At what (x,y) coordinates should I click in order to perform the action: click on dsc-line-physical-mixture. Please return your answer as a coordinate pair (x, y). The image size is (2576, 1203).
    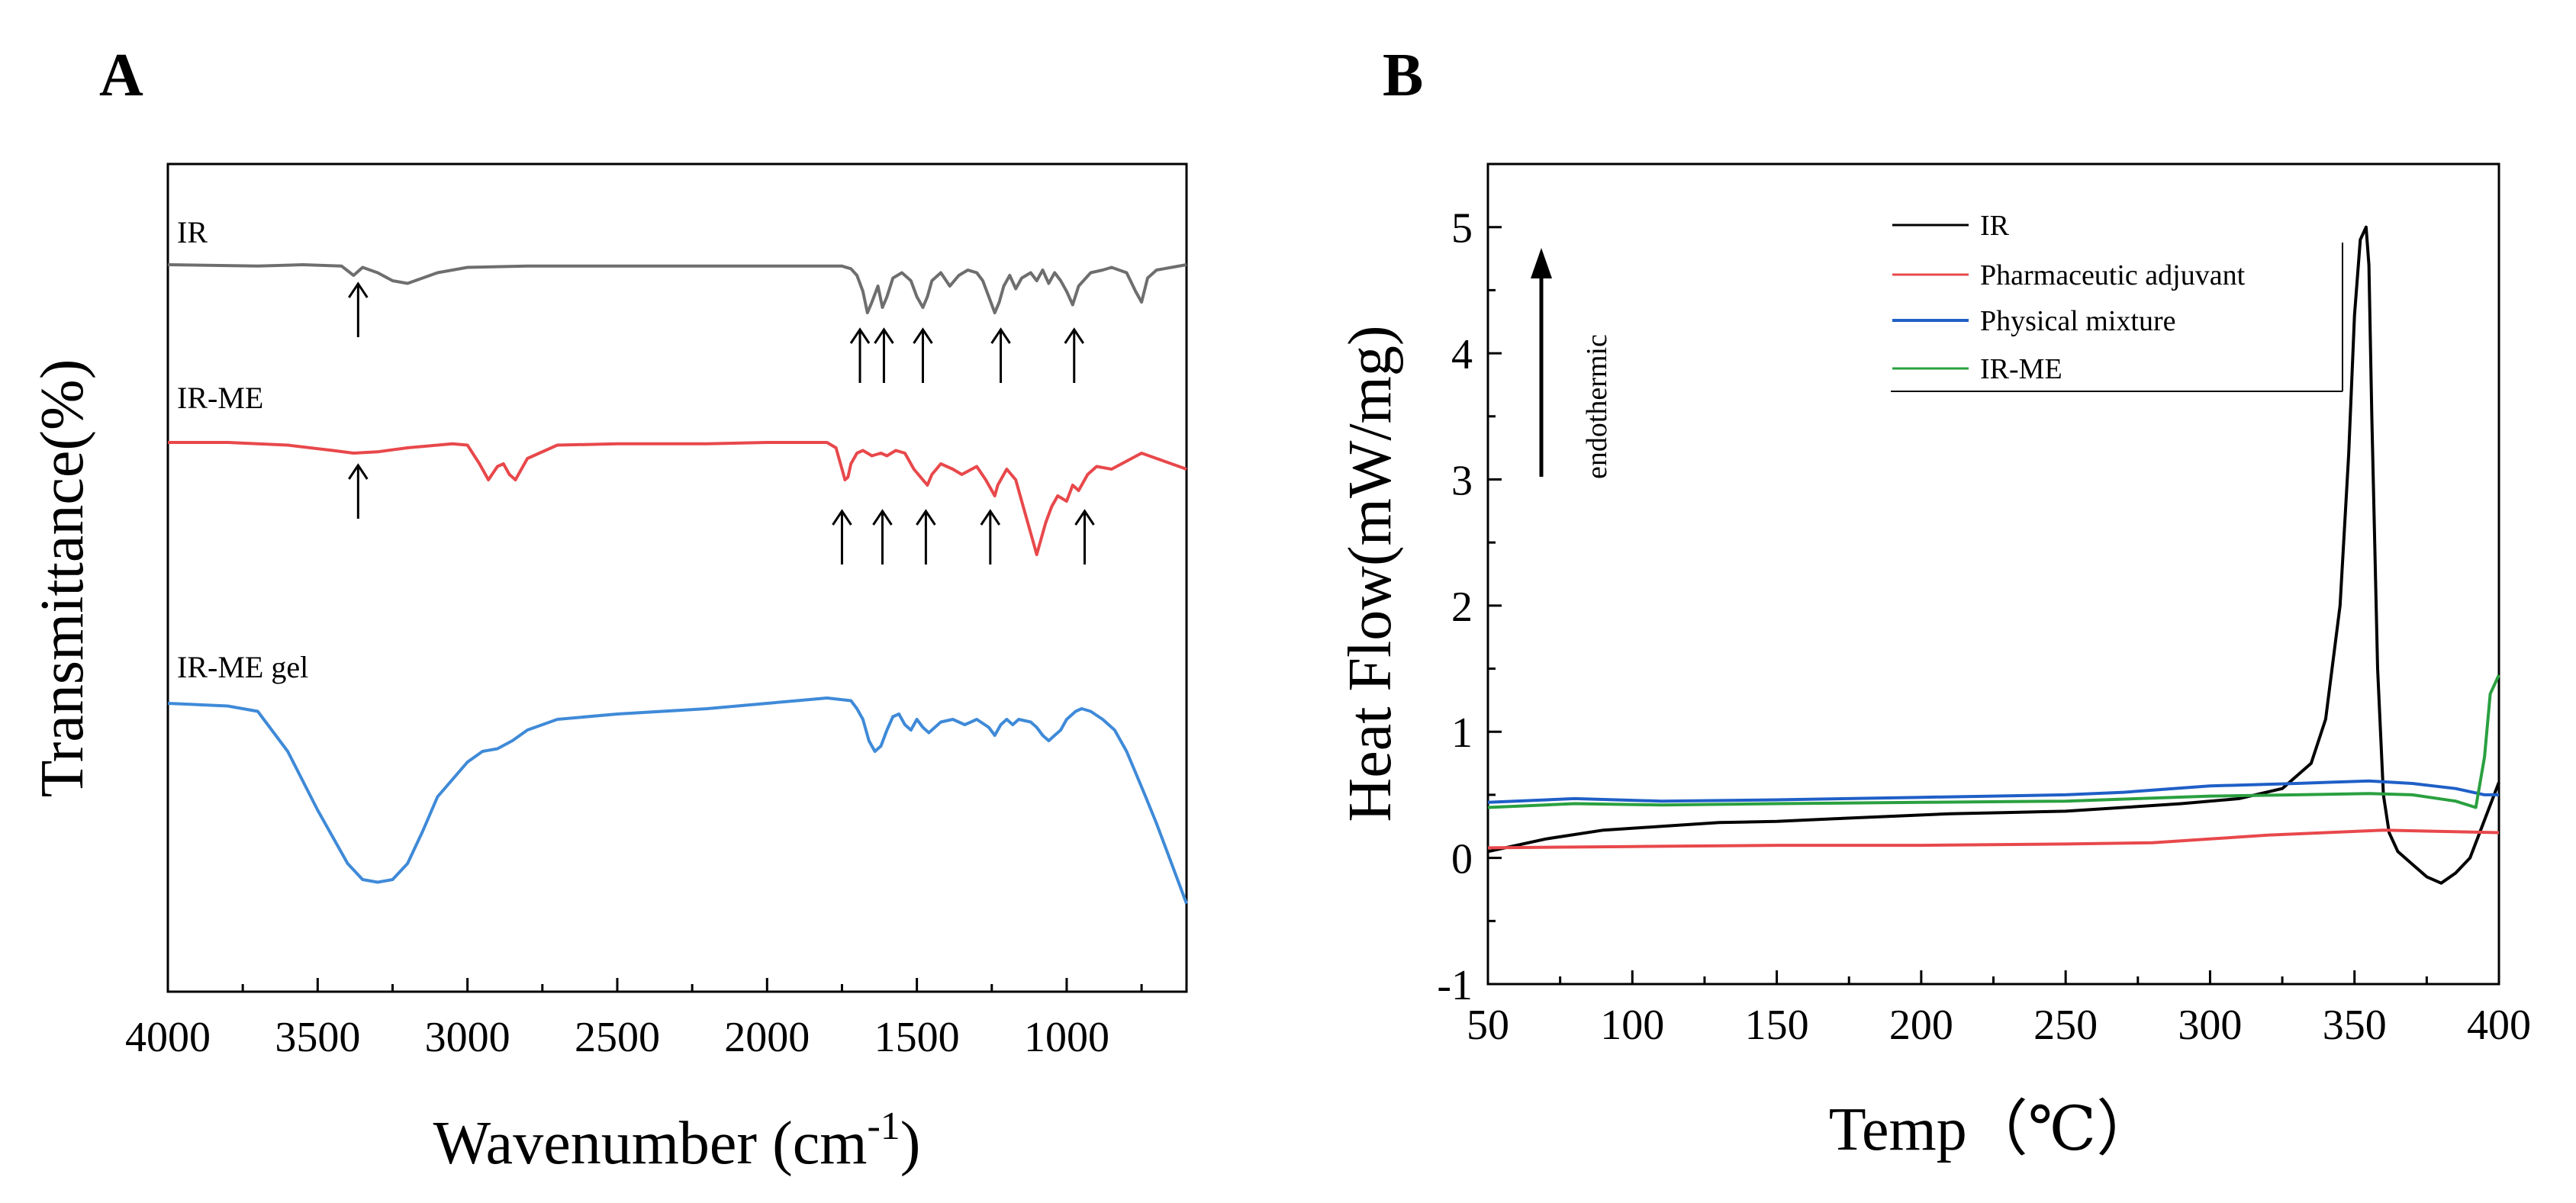
    Looking at the image, I should click on (1993, 791).